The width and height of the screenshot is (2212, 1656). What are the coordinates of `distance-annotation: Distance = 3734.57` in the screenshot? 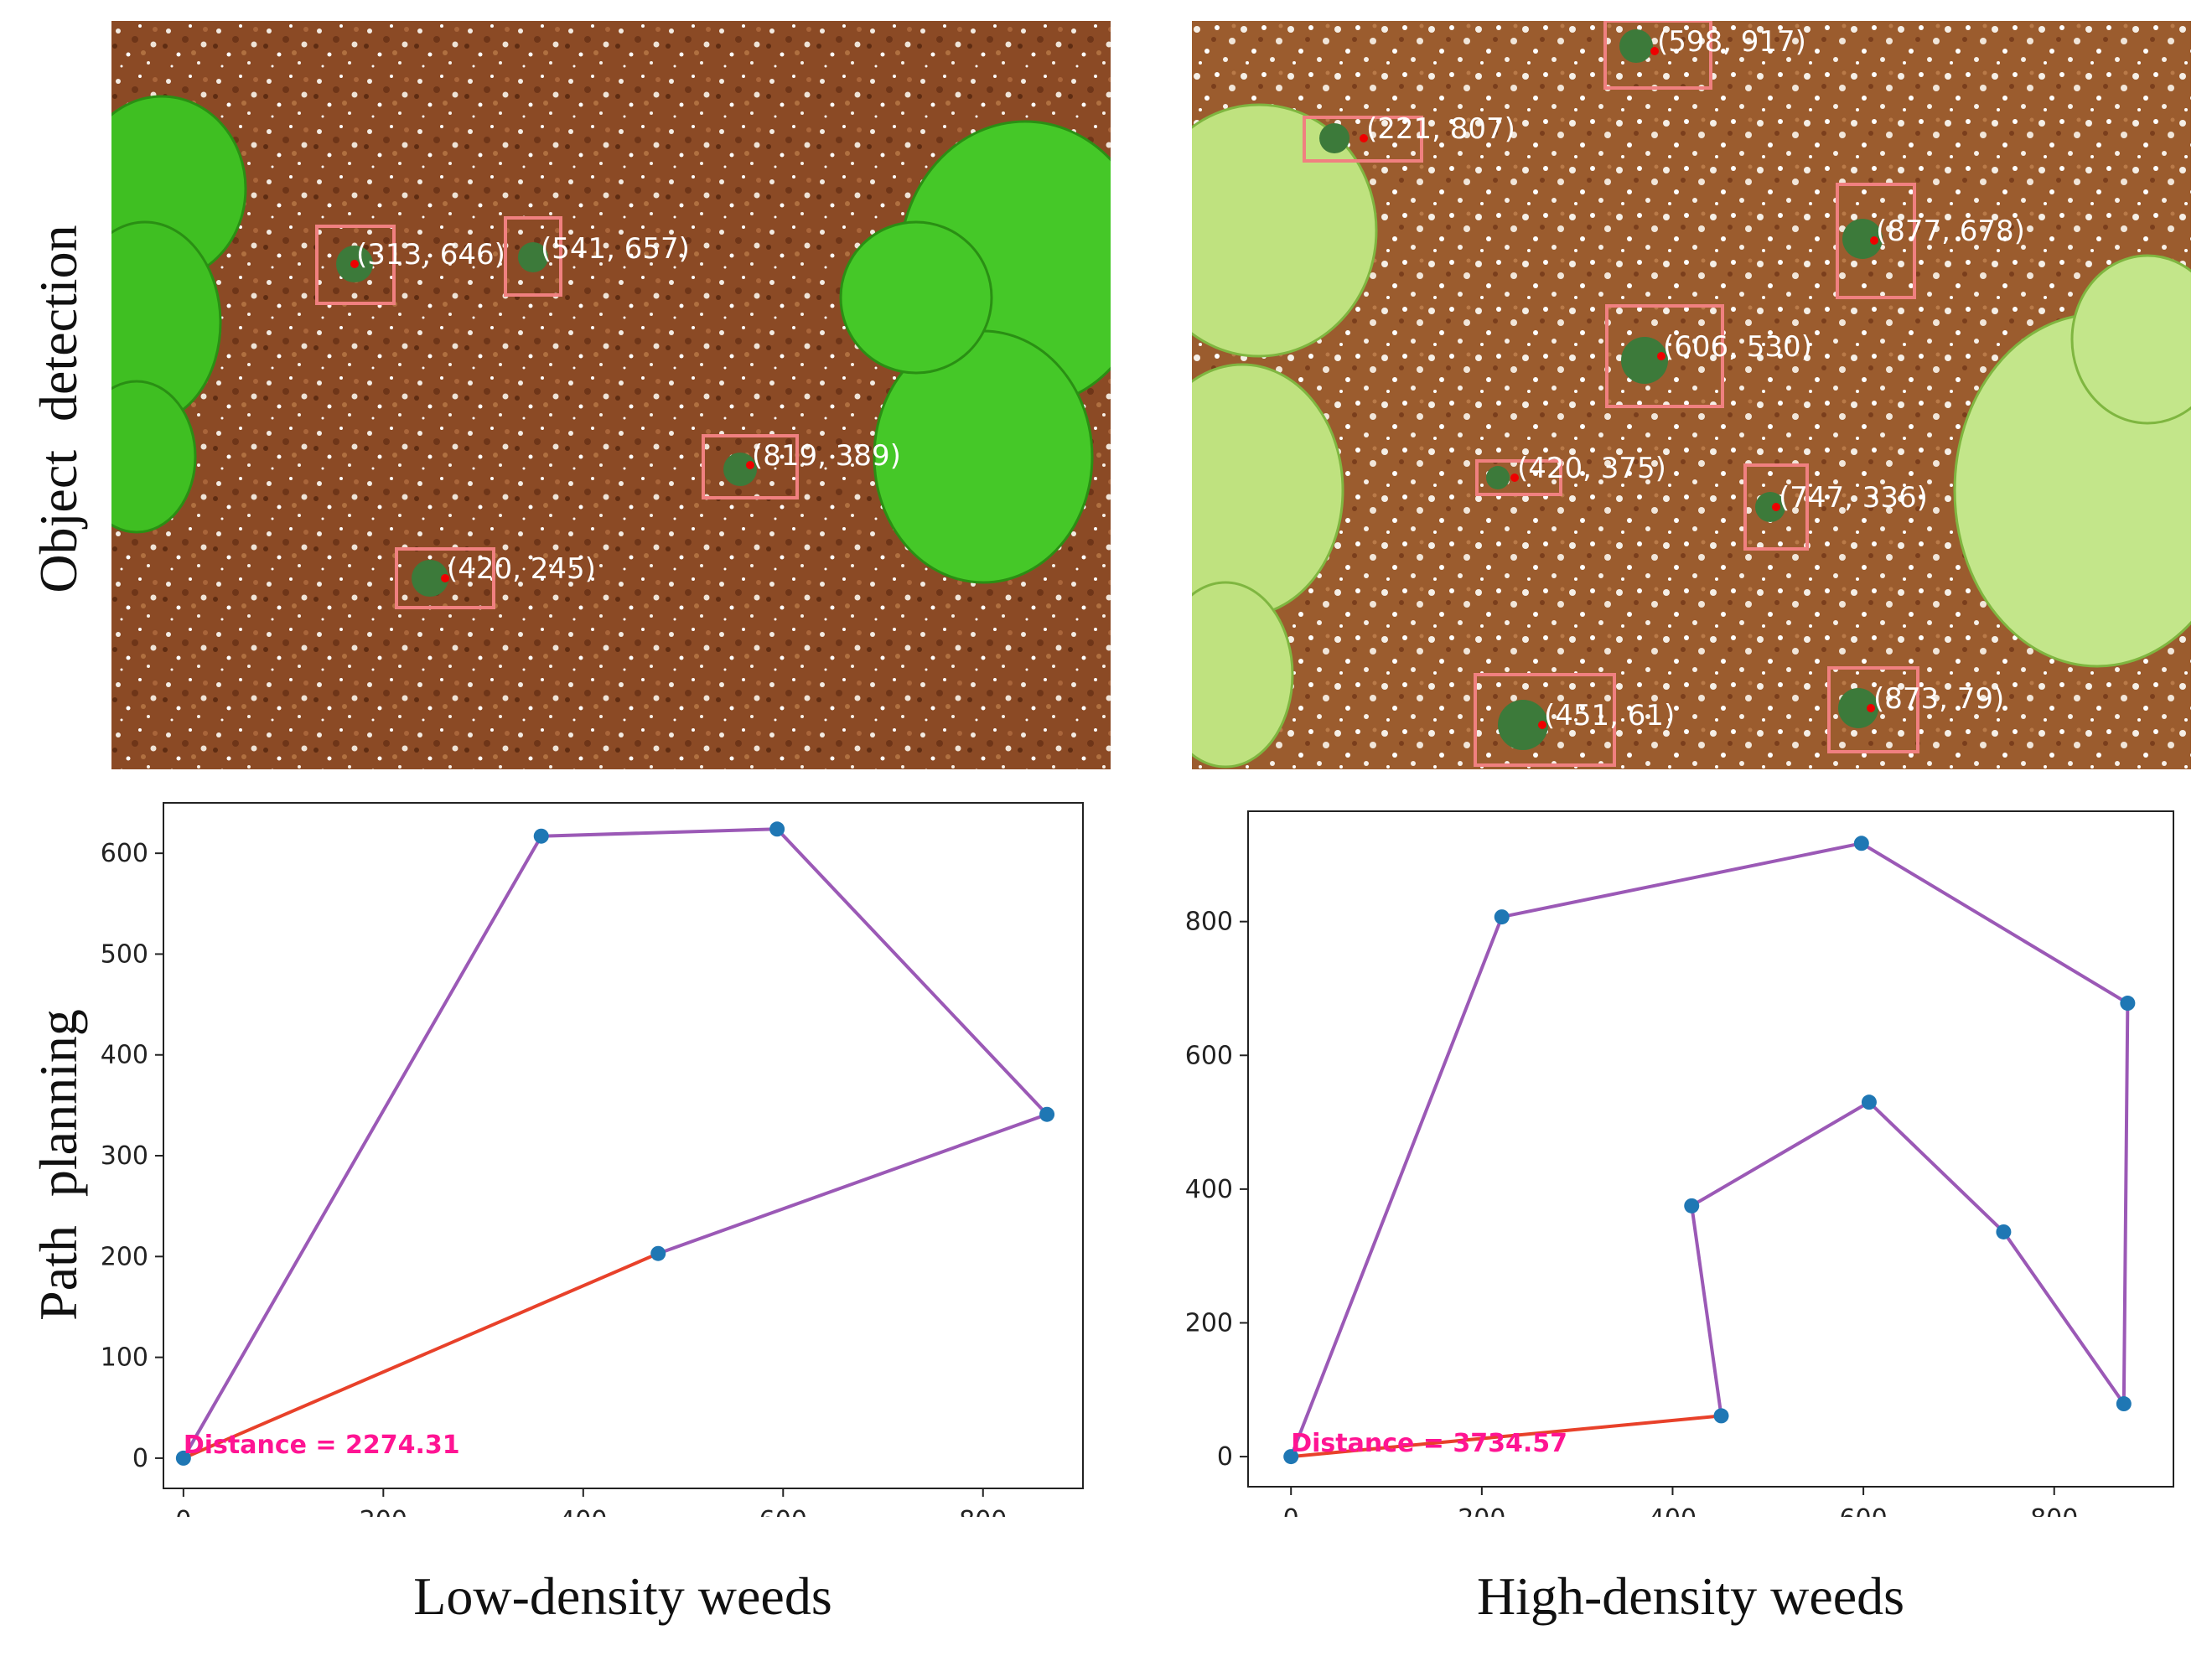 It's located at (1429, 1443).